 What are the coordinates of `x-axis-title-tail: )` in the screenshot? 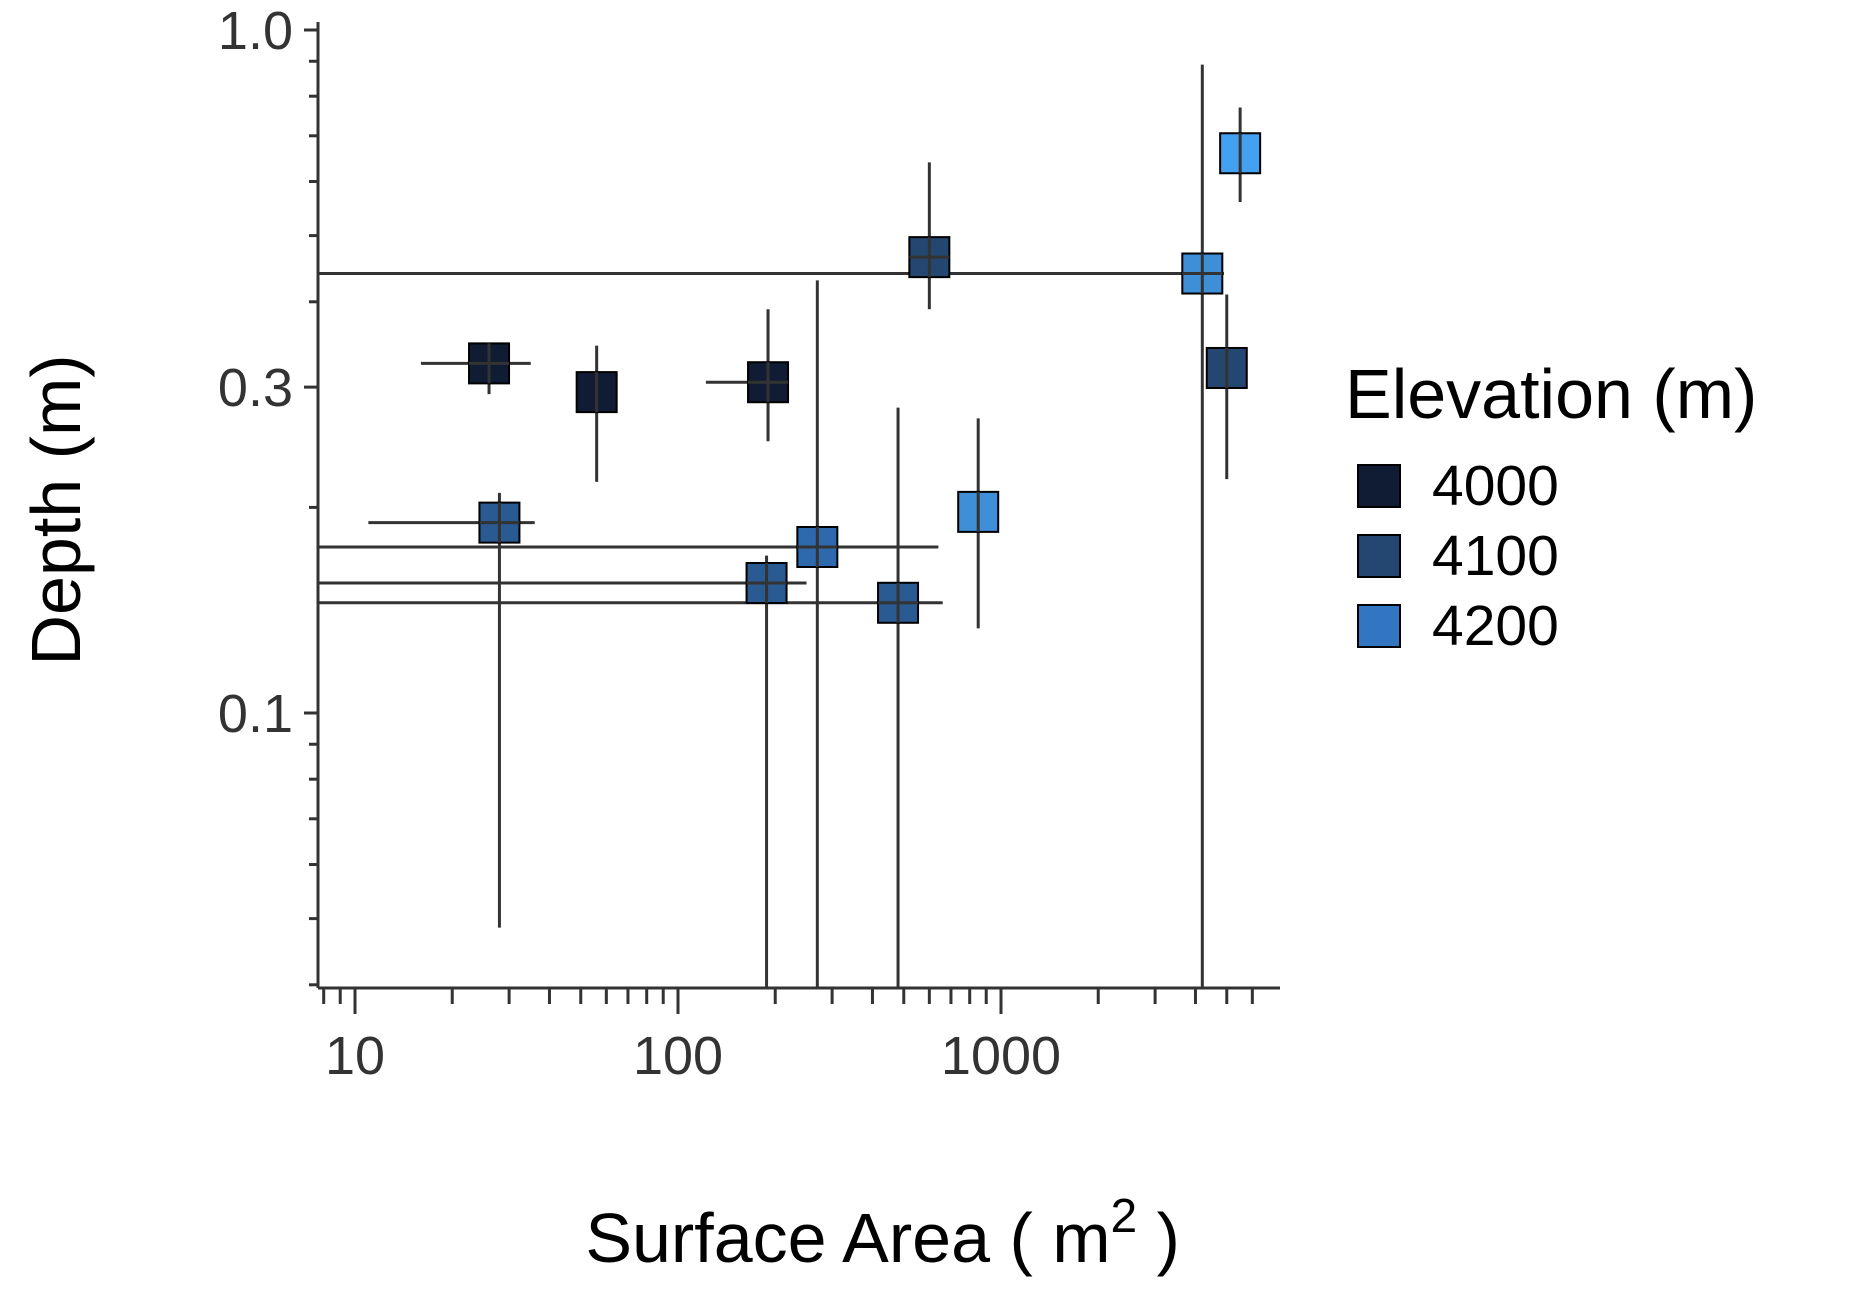 It's located at (1158, 1238).